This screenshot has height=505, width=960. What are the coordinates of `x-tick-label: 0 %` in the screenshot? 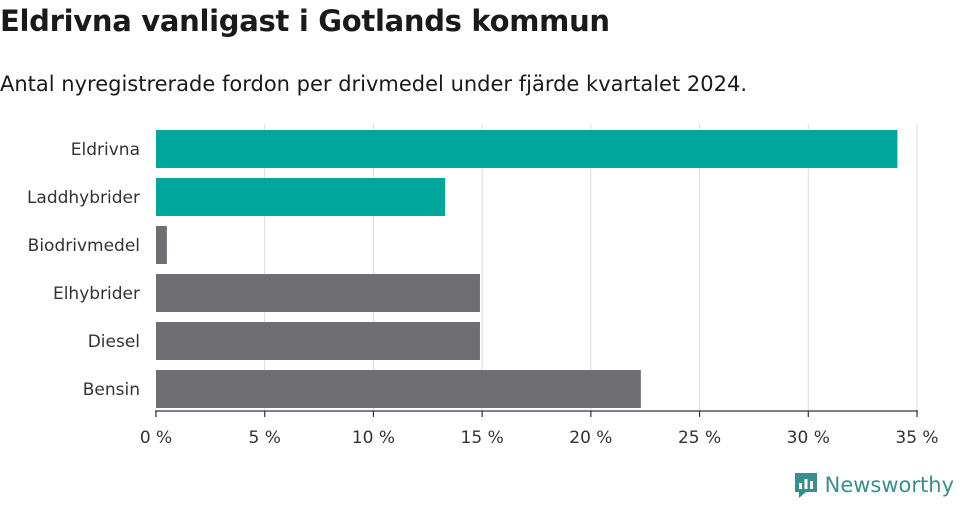 It's located at (156, 438).